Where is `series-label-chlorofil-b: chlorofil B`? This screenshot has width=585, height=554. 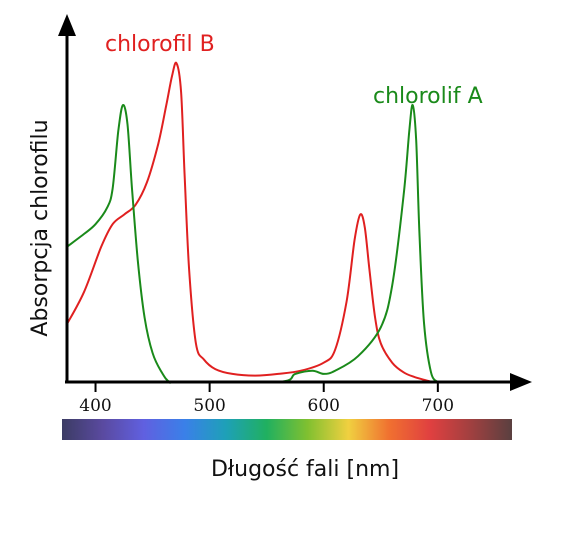 series-label-chlorofil-b: chlorofil B is located at coordinates (160, 44).